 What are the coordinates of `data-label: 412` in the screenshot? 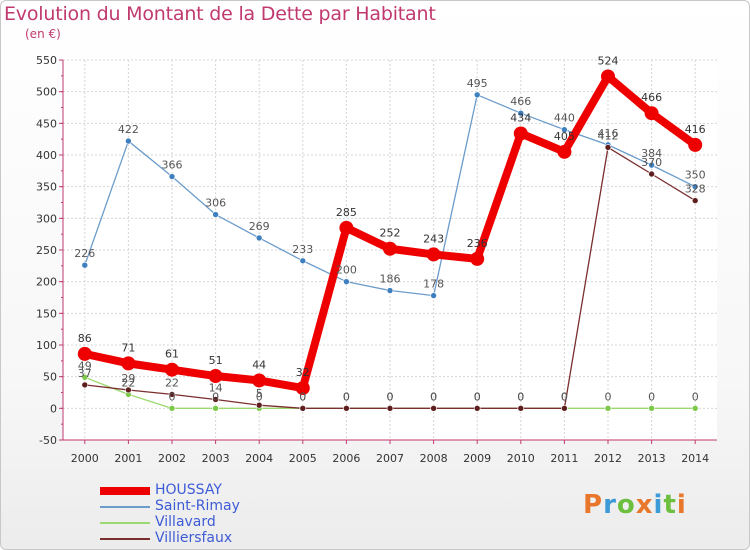 It's located at (608, 135).